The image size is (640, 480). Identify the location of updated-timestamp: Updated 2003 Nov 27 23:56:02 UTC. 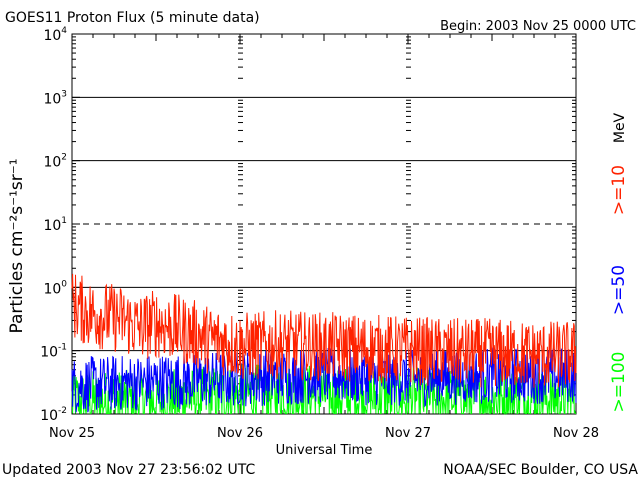
(128, 470).